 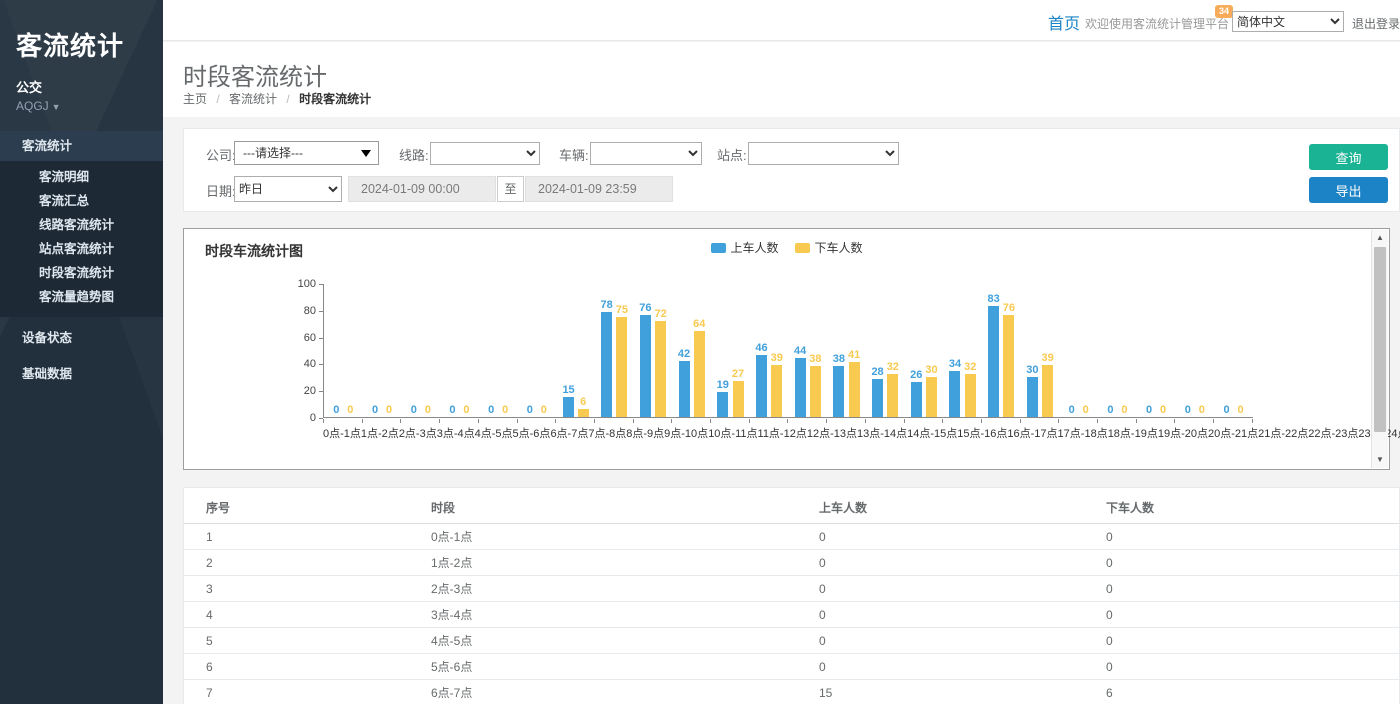 I want to click on bar-value-label: 15, so click(x=568, y=389).